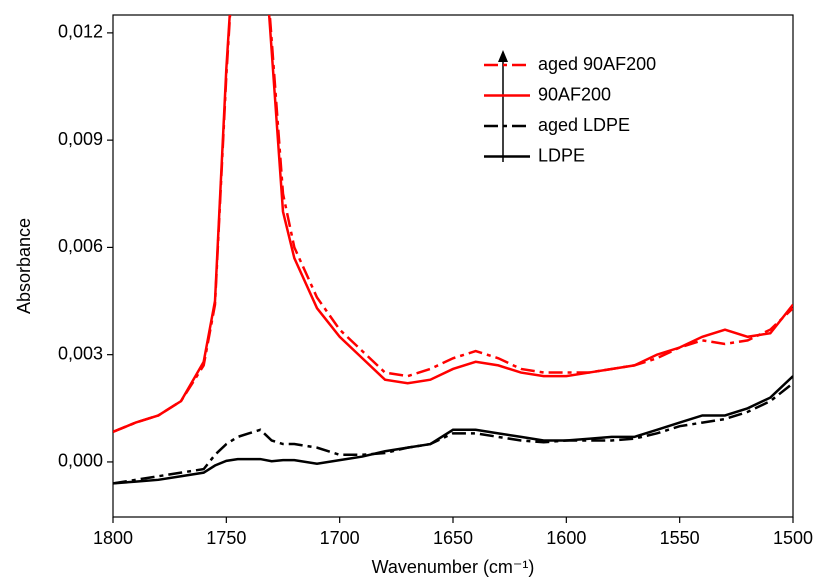  What do you see at coordinates (453, 567) in the screenshot?
I see `x-axis-label: Wavenumber (cm⁻¹)` at bounding box center [453, 567].